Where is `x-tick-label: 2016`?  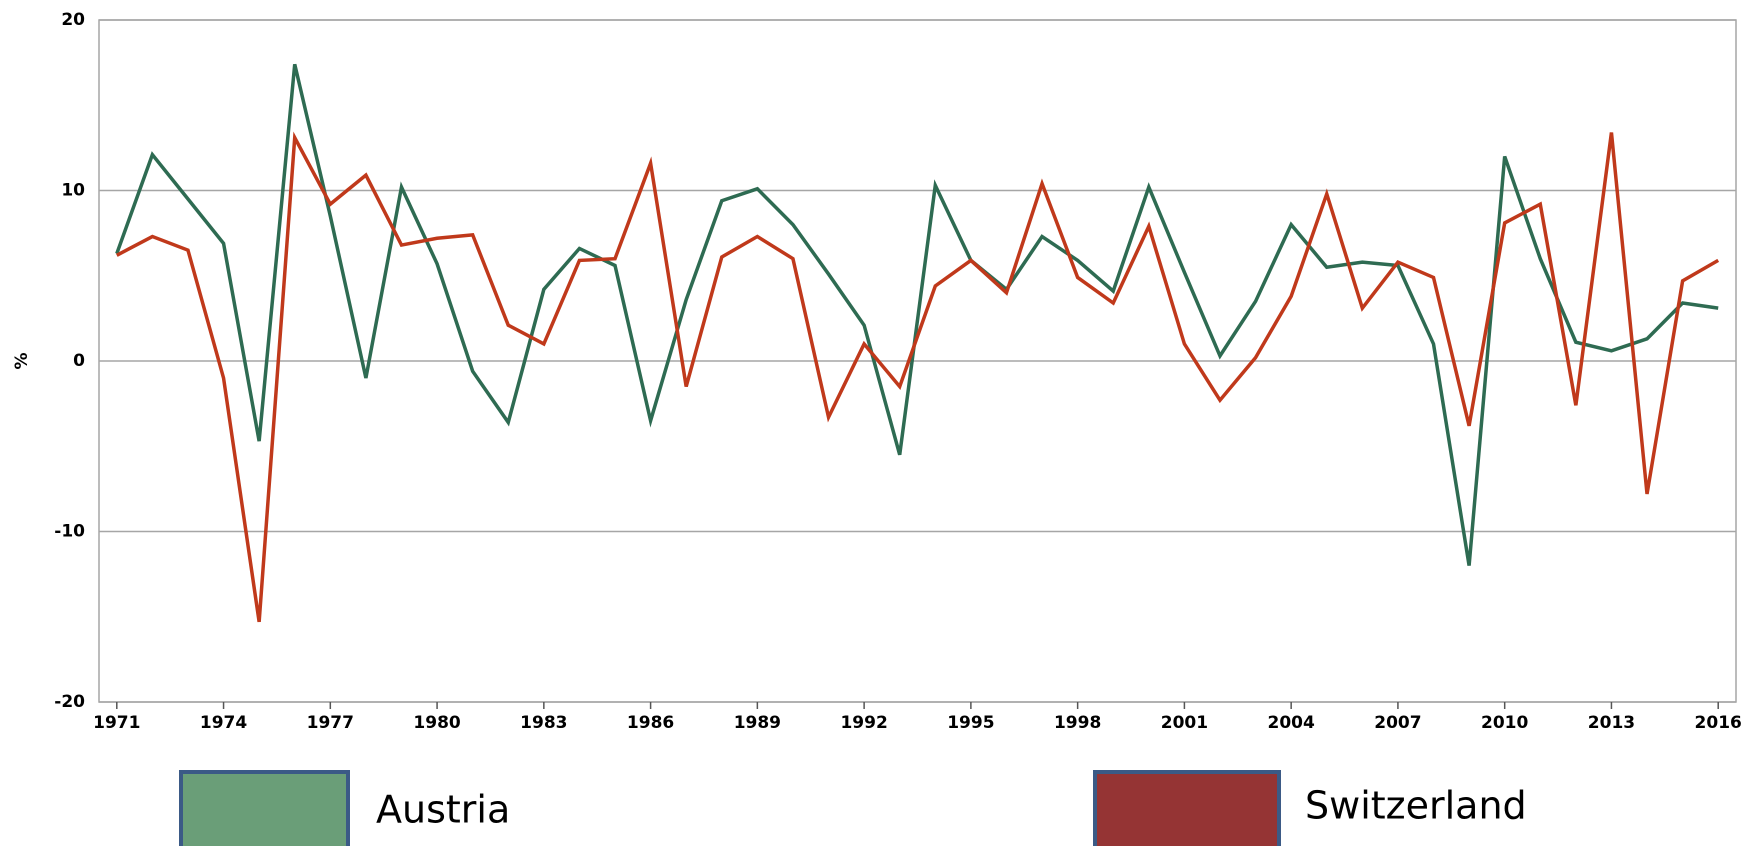
x-tick-label: 2016 is located at coordinates (1718, 723).